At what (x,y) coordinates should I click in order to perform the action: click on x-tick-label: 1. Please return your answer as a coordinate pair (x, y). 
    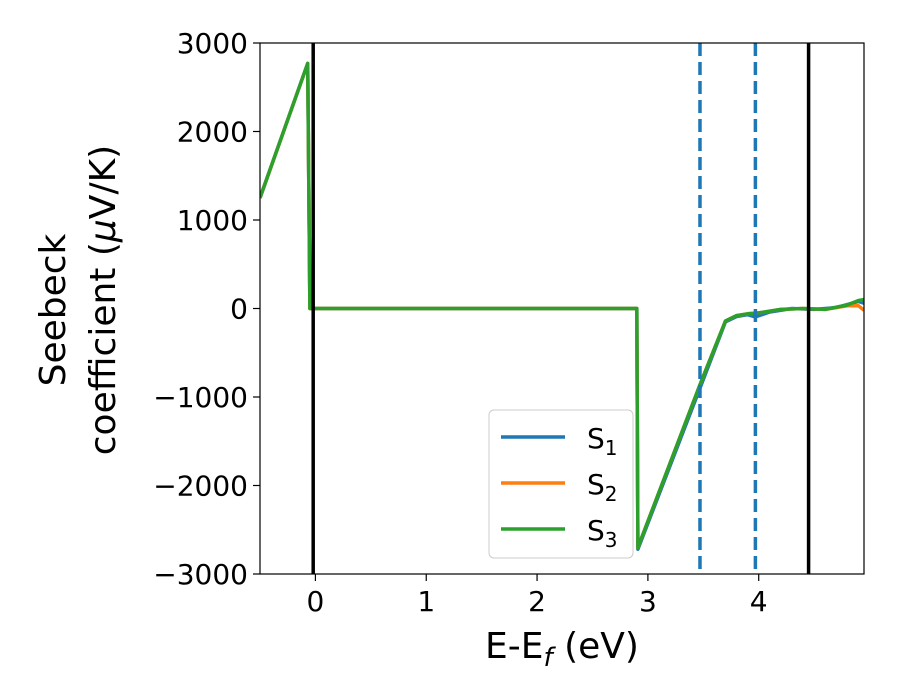
    Looking at the image, I should click on (426, 601).